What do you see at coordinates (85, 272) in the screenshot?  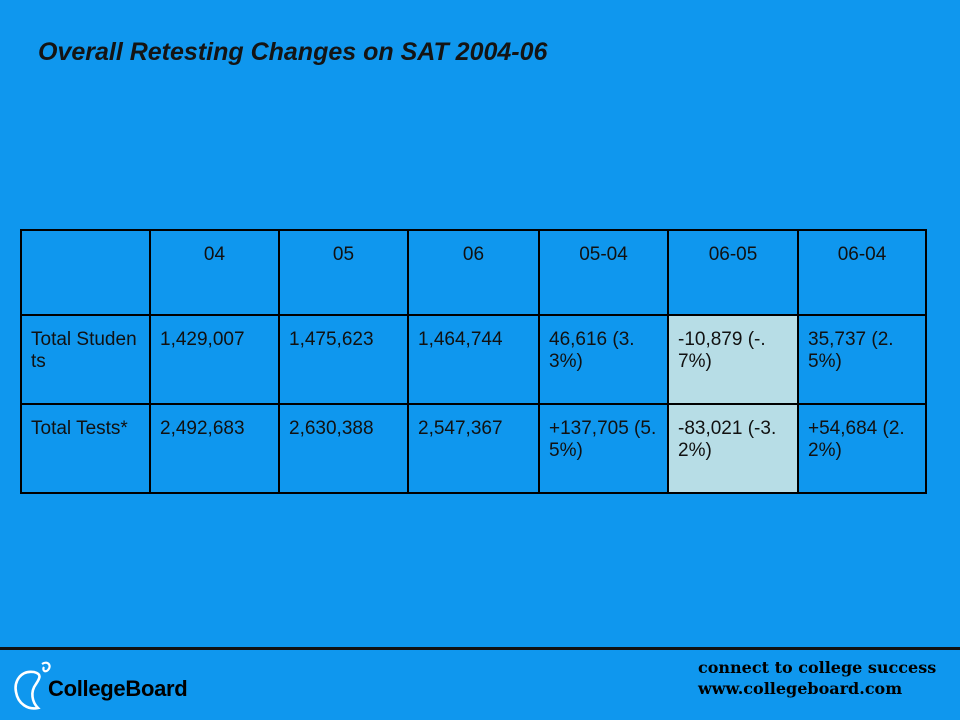 I see `table-corner-cell` at bounding box center [85, 272].